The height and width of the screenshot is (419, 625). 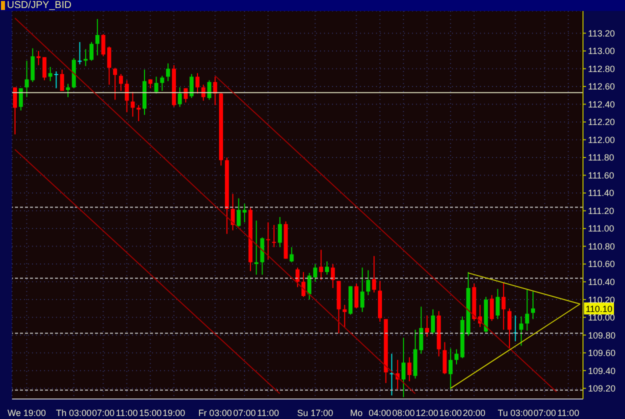 What do you see at coordinates (427, 413) in the screenshot?
I see `x-tick-label: 12:00` at bounding box center [427, 413].